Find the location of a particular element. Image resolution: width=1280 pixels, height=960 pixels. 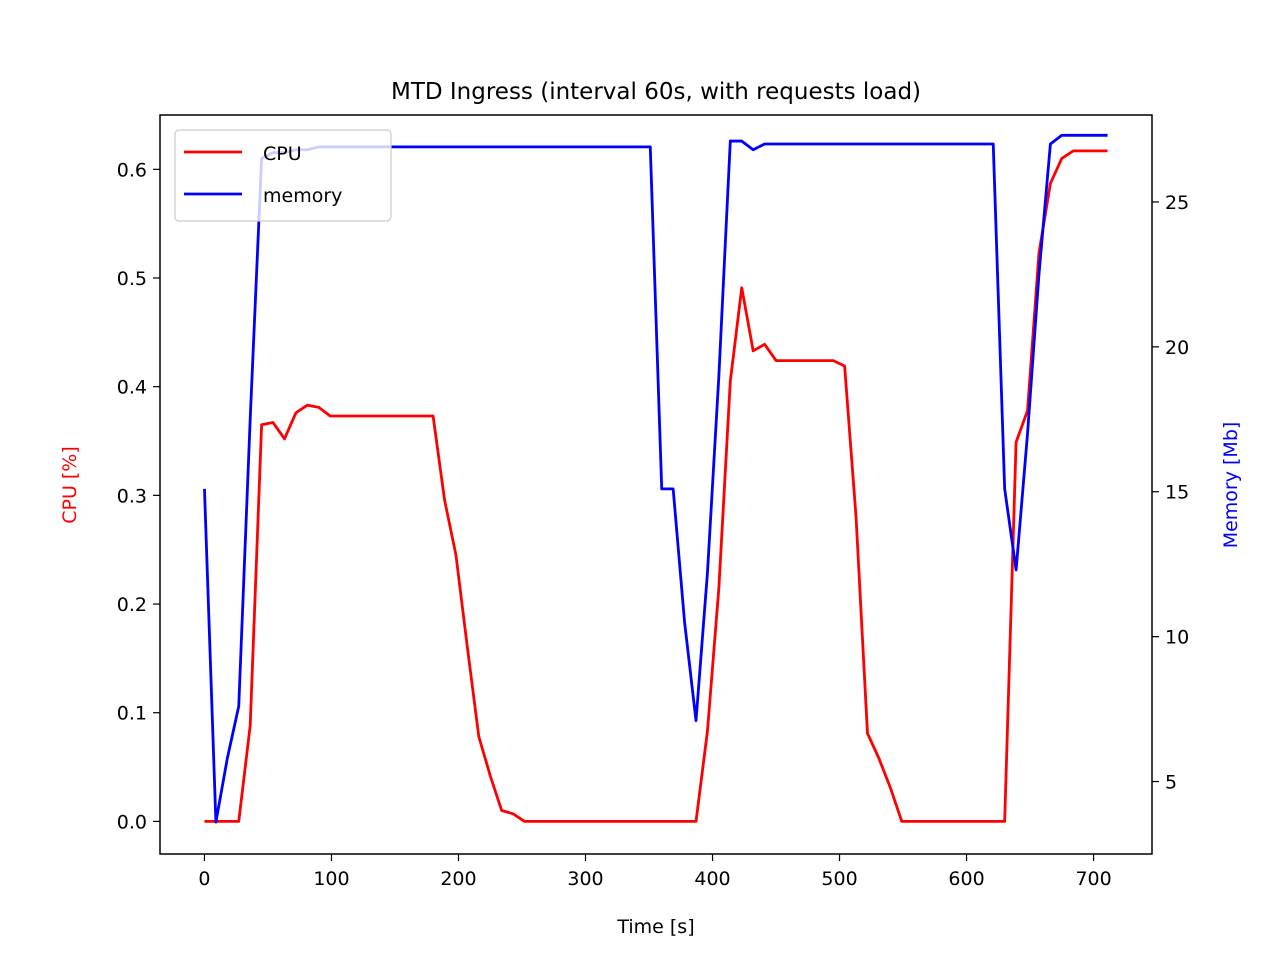

y-left-tick-label: 0.3 is located at coordinates (132, 496).